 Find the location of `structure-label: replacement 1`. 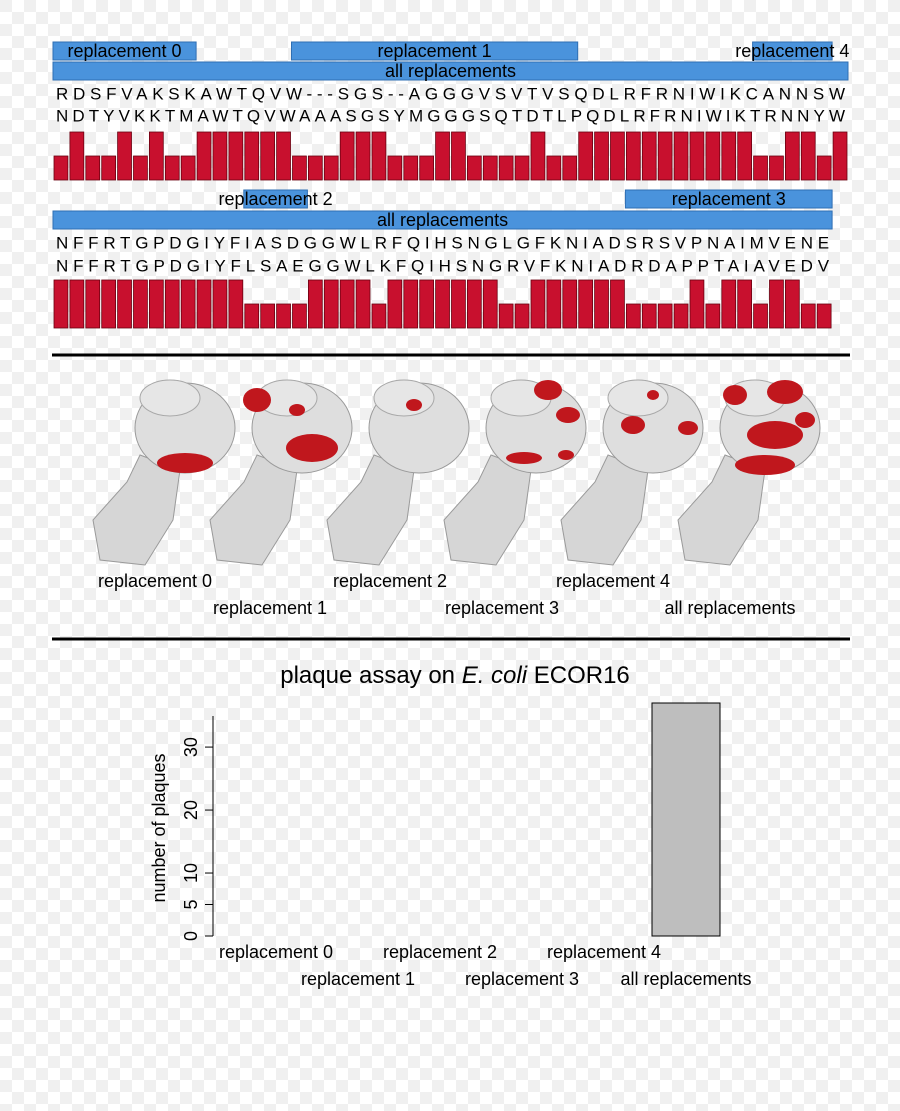

structure-label: replacement 1 is located at coordinates (270, 608).